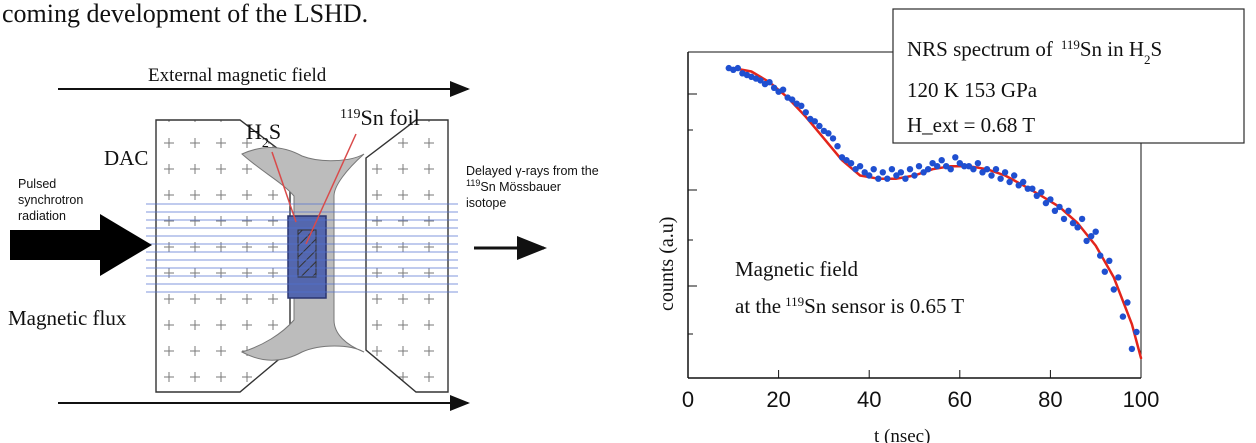 Image resolution: width=1256 pixels, height=443 pixels. I want to click on x-axis-label: t (nsec), so click(902, 434).